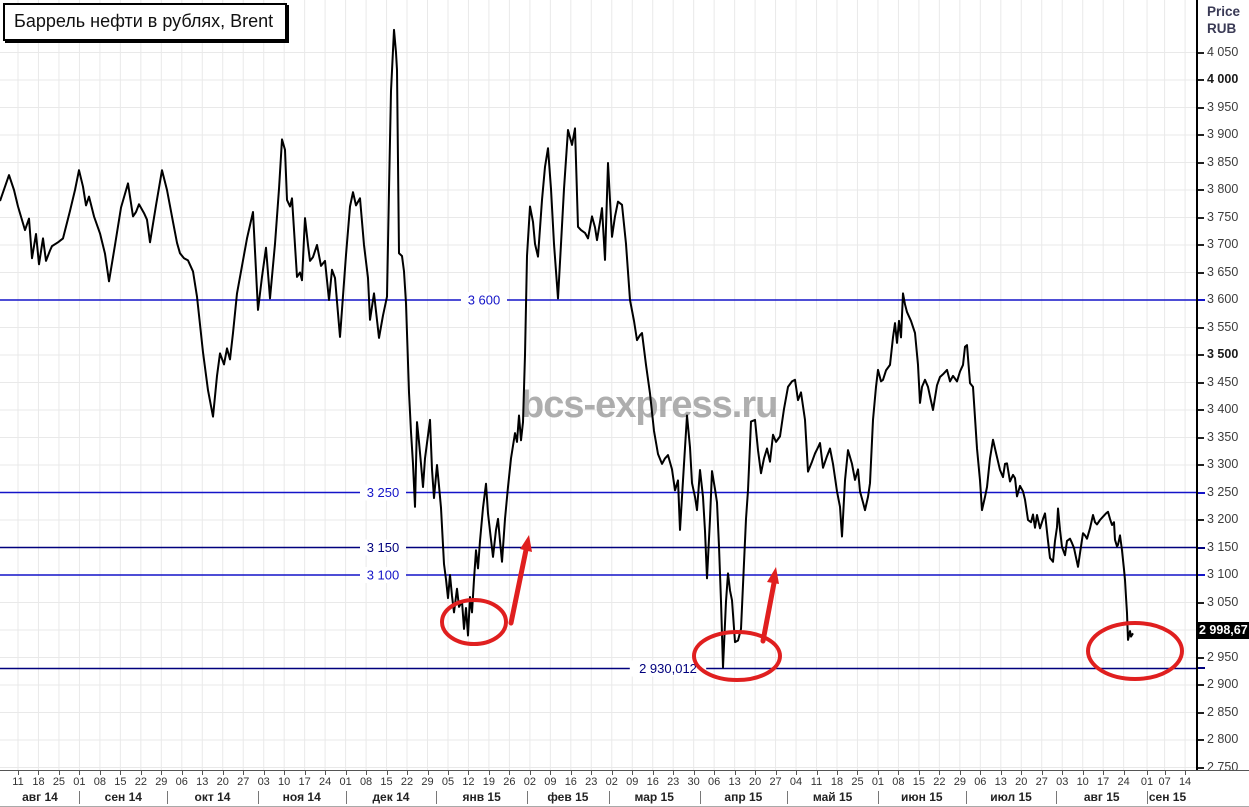 Image resolution: width=1249 pixels, height=807 pixels. Describe the element at coordinates (481, 797) in the screenshot. I see `month-label: янв 15` at that location.